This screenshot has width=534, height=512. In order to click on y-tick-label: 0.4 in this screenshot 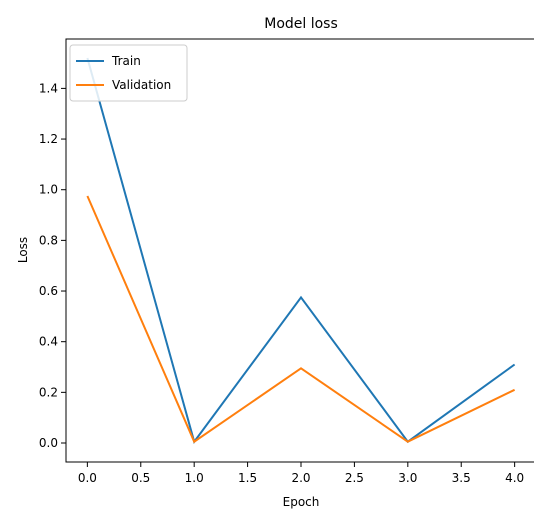, I will do `click(48, 342)`.